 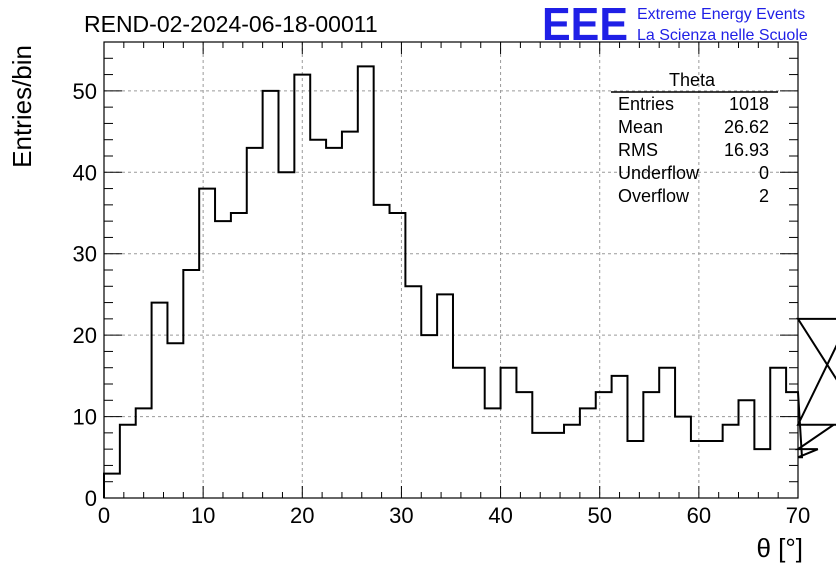 I want to click on x-tick-label: 0, so click(x=104, y=515).